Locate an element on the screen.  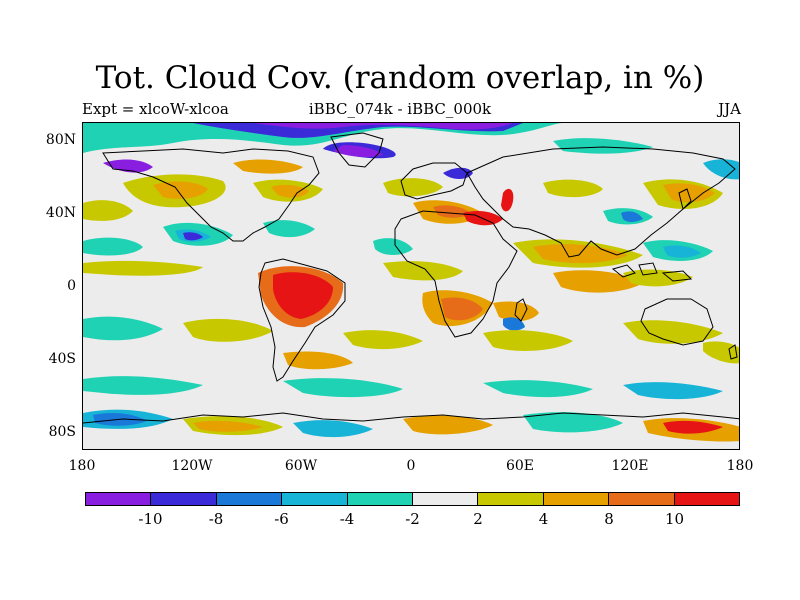
colorbar-label: 4 is located at coordinates (543, 519).